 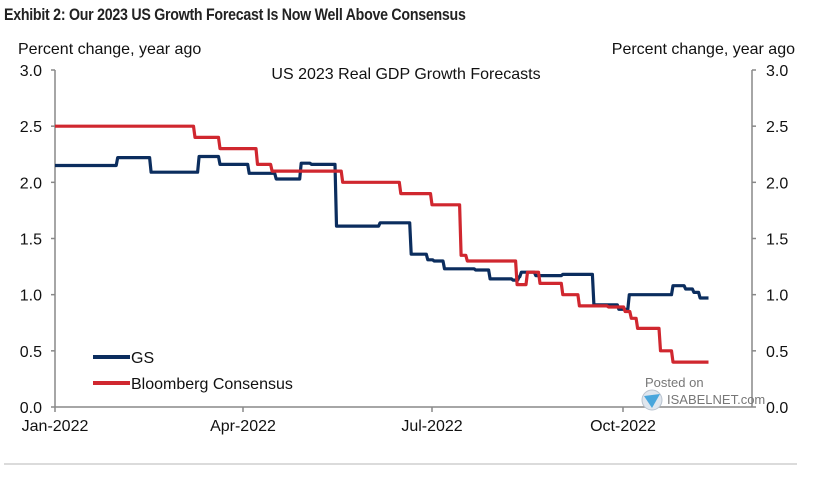 I want to click on x-tick-label: Jul-2022, so click(x=431, y=426).